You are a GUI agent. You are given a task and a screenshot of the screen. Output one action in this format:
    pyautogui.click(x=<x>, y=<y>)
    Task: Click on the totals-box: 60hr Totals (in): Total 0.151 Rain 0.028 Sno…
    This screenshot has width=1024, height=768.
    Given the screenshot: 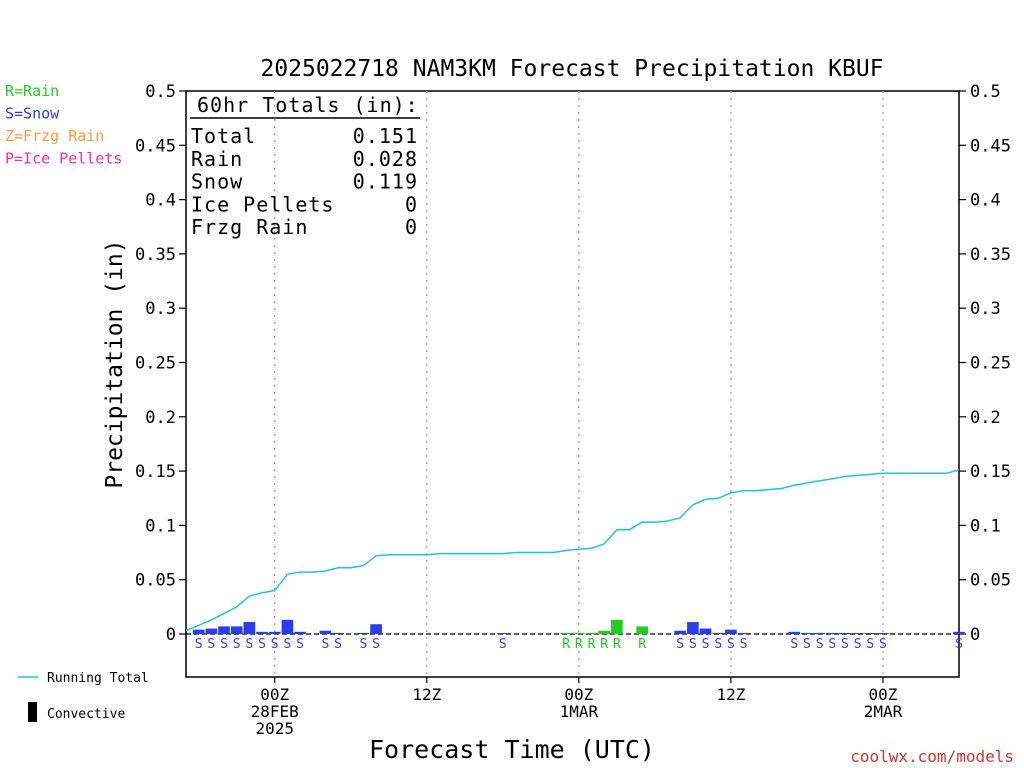 What is the action you would take?
    pyautogui.click(x=305, y=166)
    